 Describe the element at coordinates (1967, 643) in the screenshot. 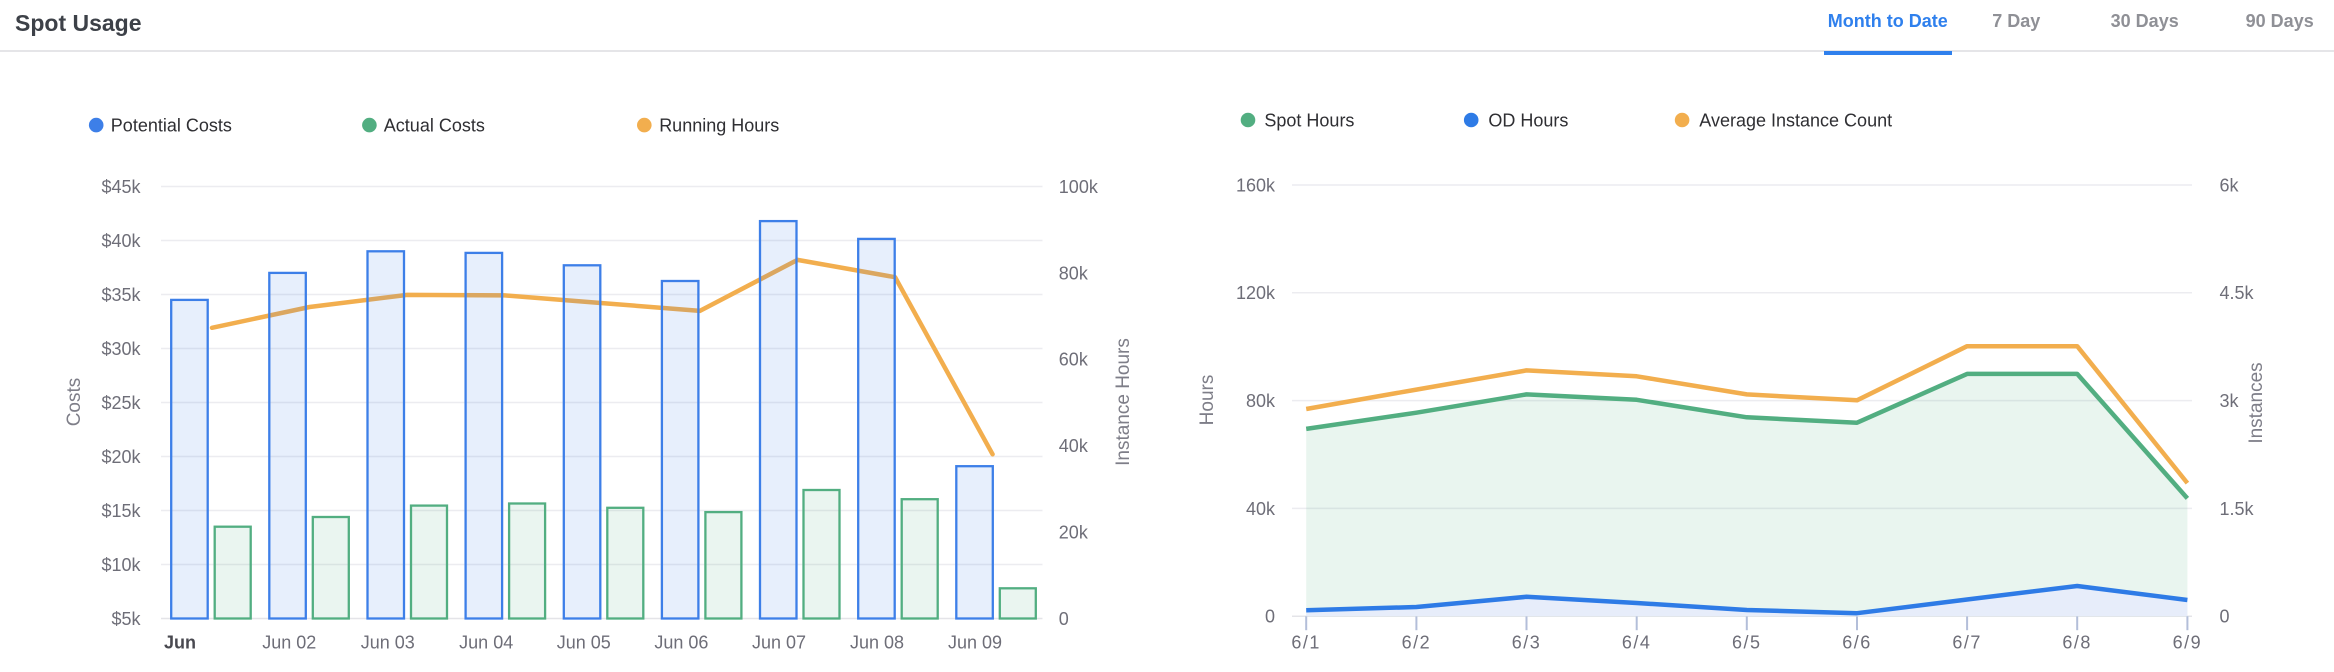

I see `svg-text: 6/7` at that location.